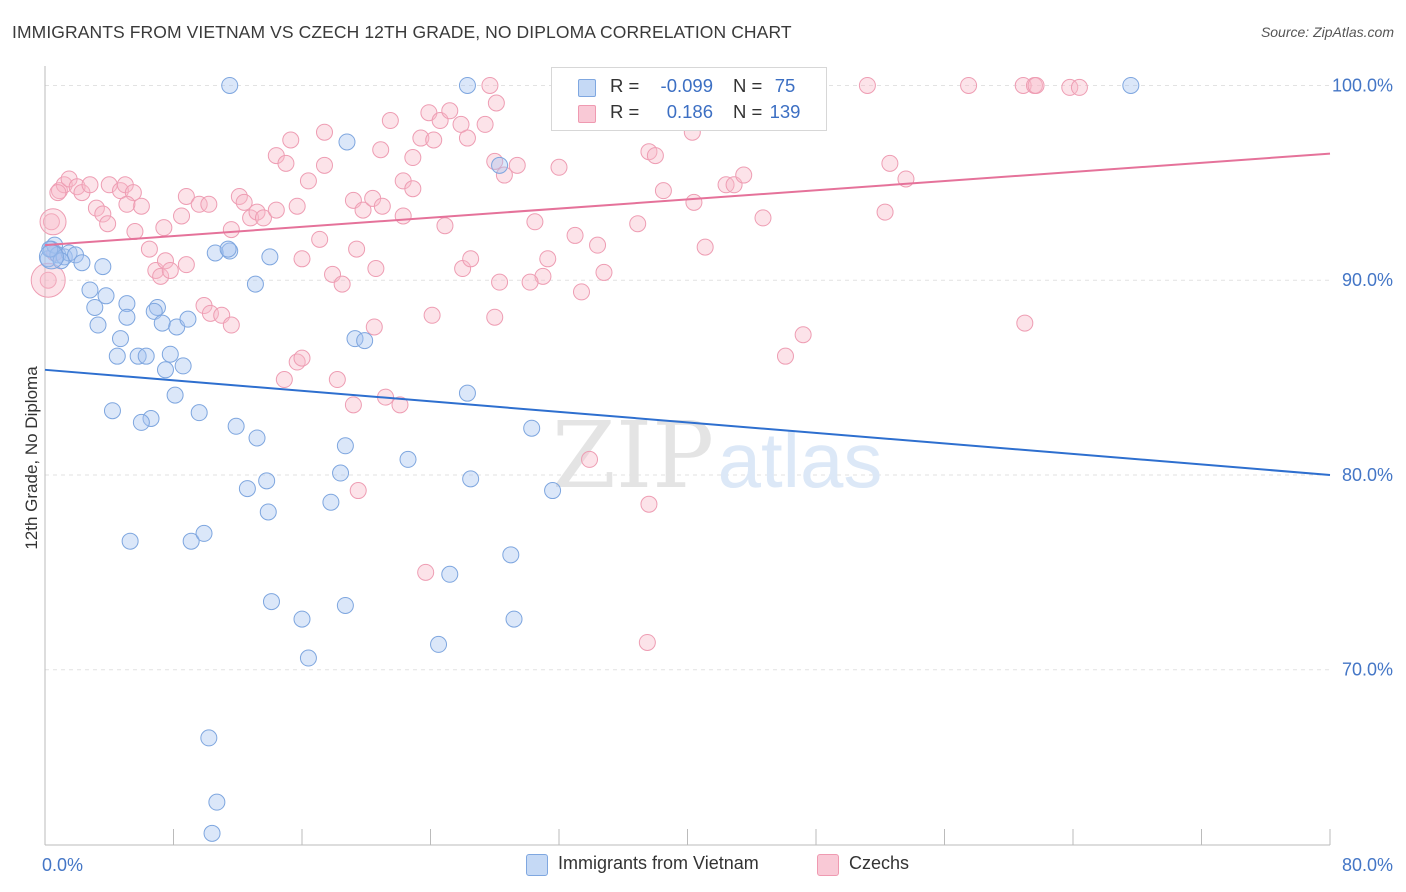 The image size is (1406, 892). Describe the element at coordinates (1367, 670) in the screenshot. I see `y-tick-label: 70.0%` at that location.